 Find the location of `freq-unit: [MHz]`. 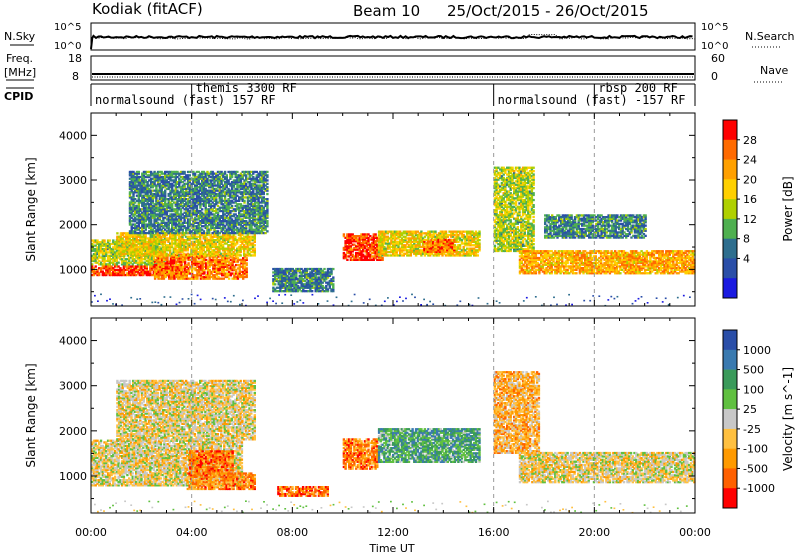

freq-unit: [MHz] is located at coordinates (20, 72).